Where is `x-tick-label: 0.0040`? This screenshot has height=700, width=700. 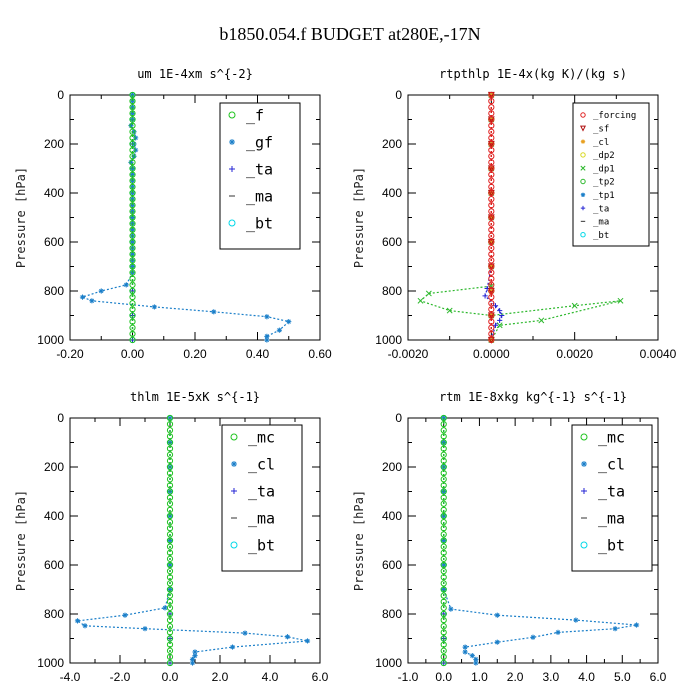 x-tick-label: 0.0040 is located at coordinates (658, 354).